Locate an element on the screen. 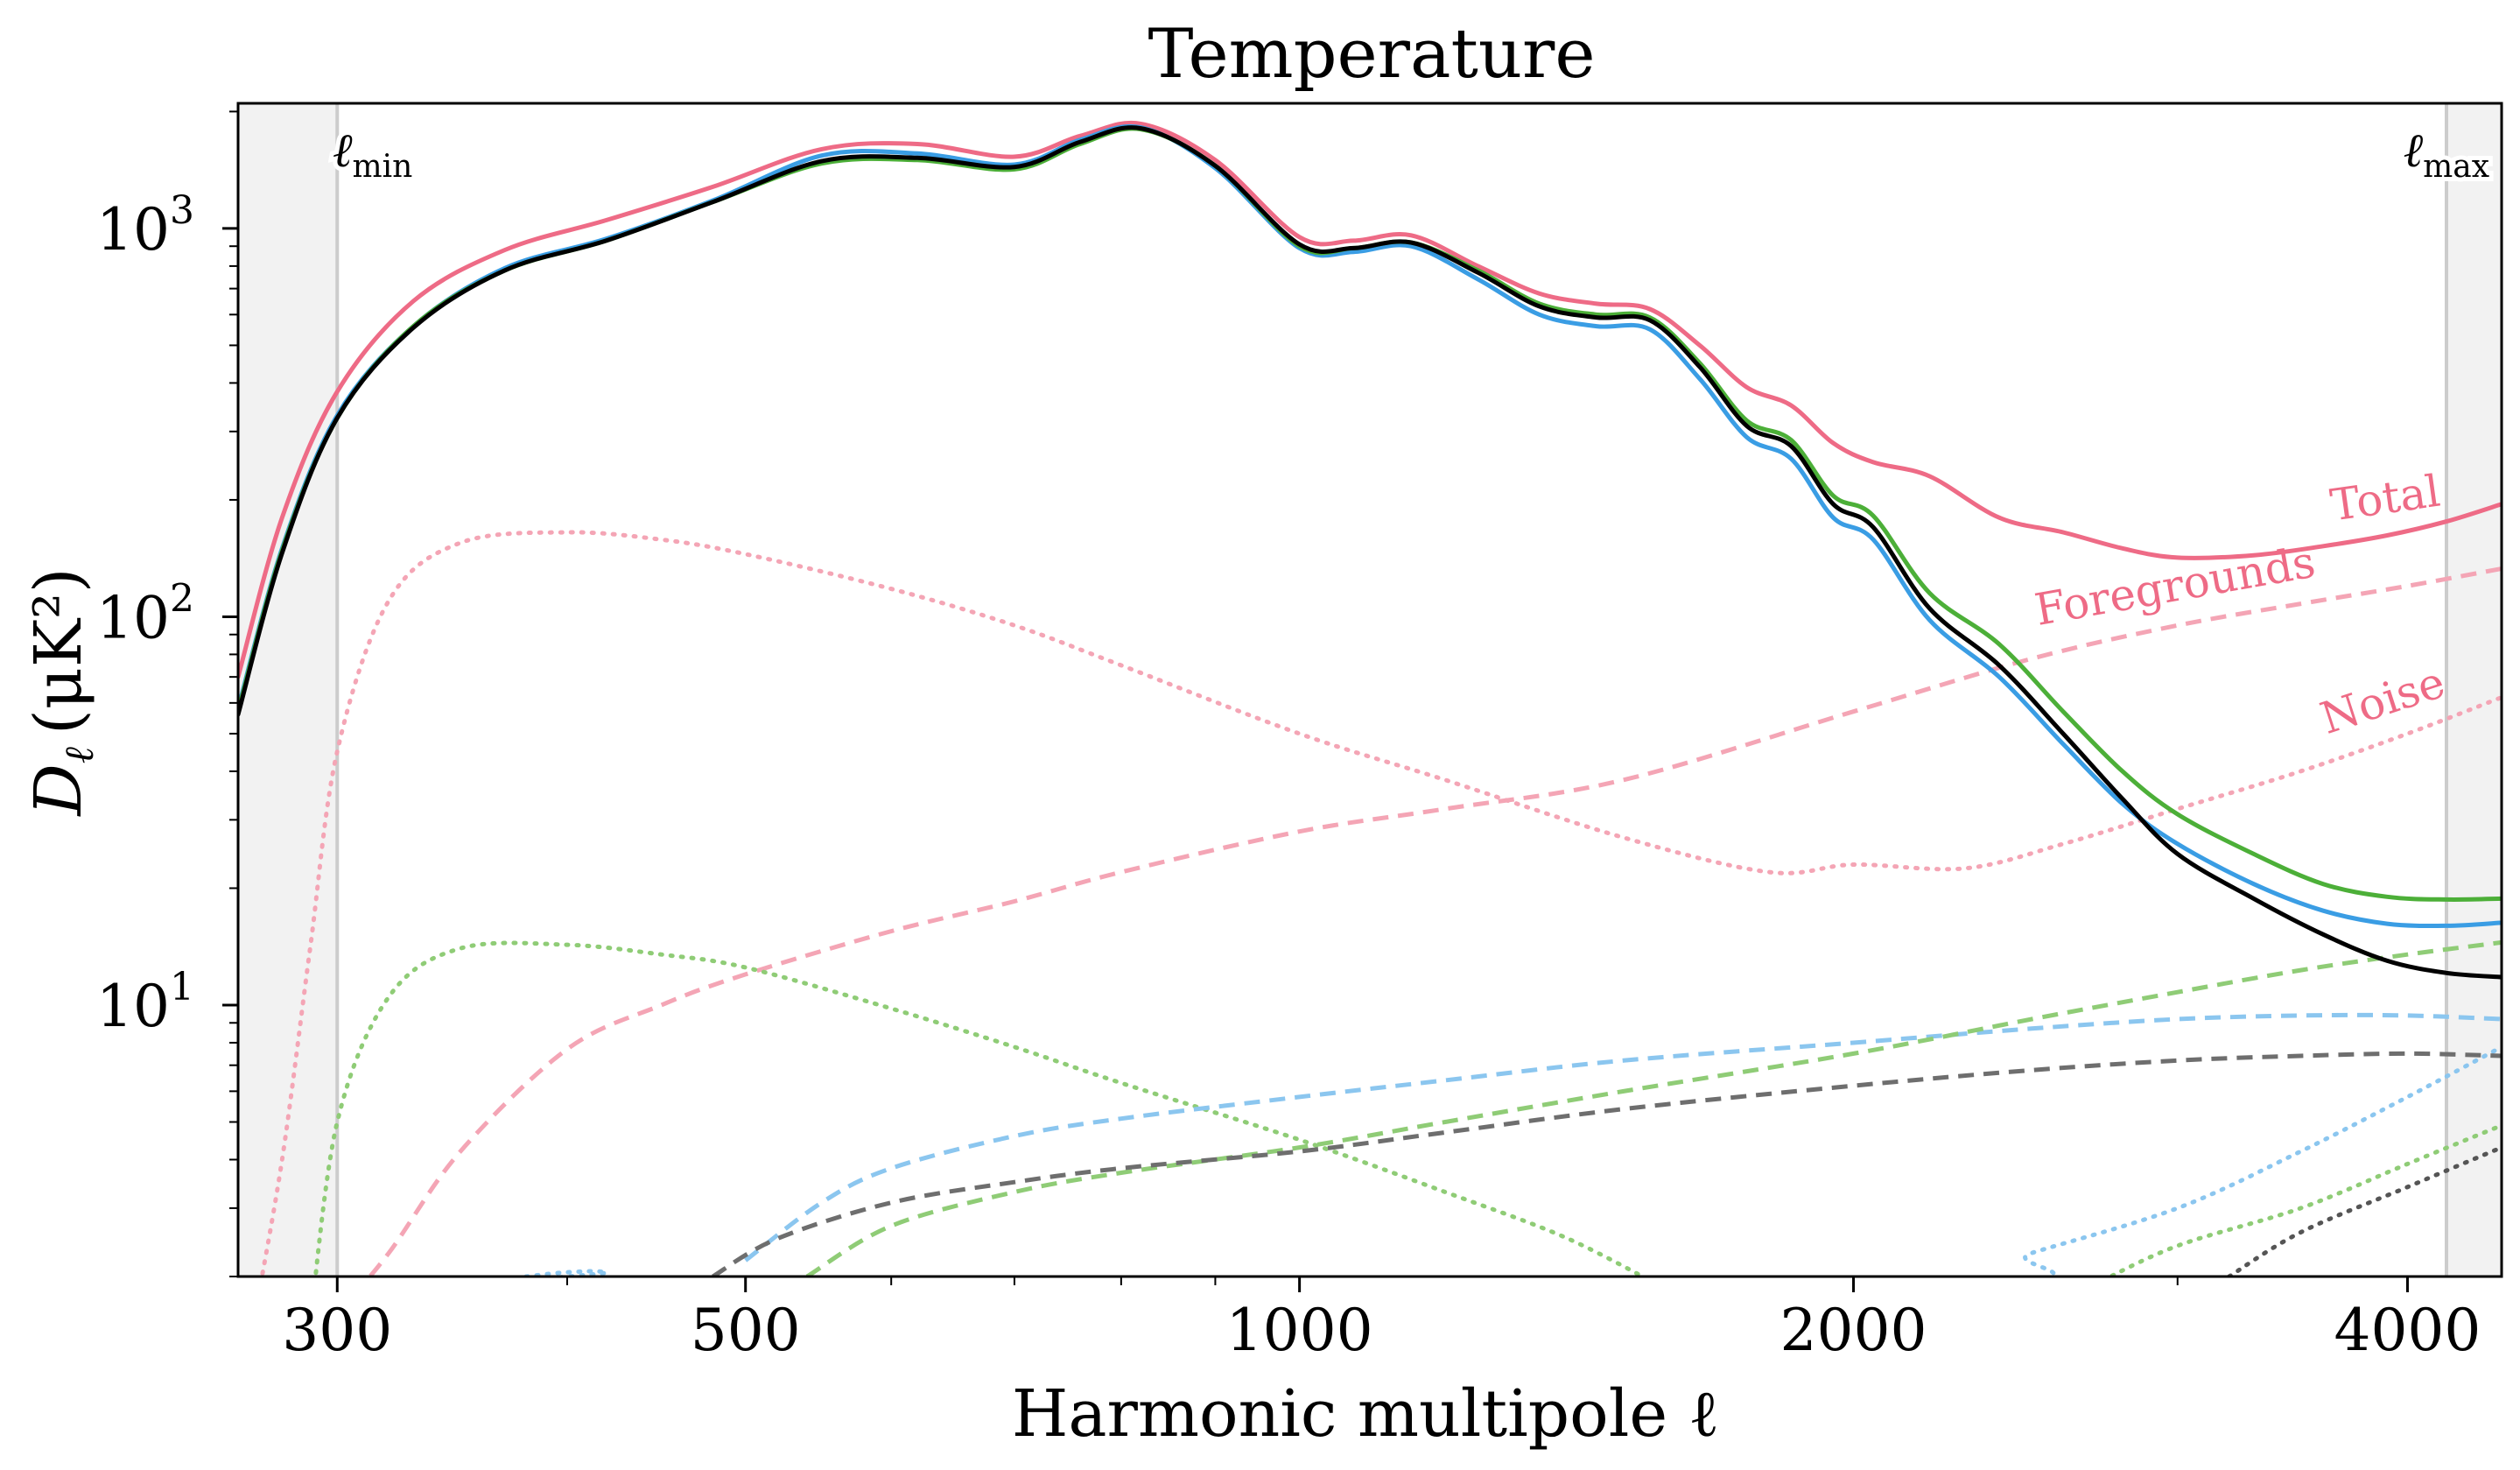 The height and width of the screenshot is (1470, 2520). y-tick-label: 10² is located at coordinates (145, 613).